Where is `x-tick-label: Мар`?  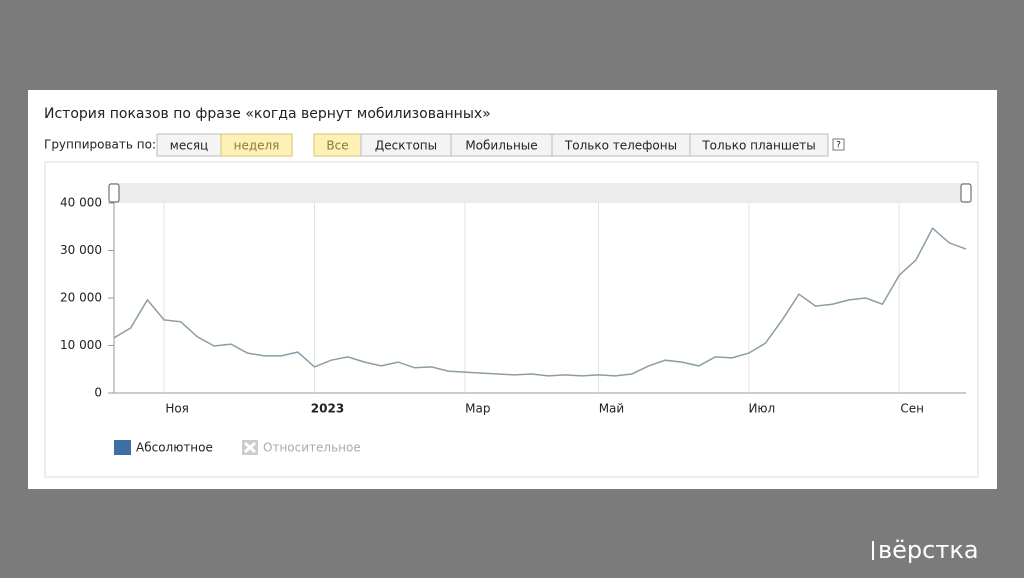
x-tick-label: Мар is located at coordinates (477, 409).